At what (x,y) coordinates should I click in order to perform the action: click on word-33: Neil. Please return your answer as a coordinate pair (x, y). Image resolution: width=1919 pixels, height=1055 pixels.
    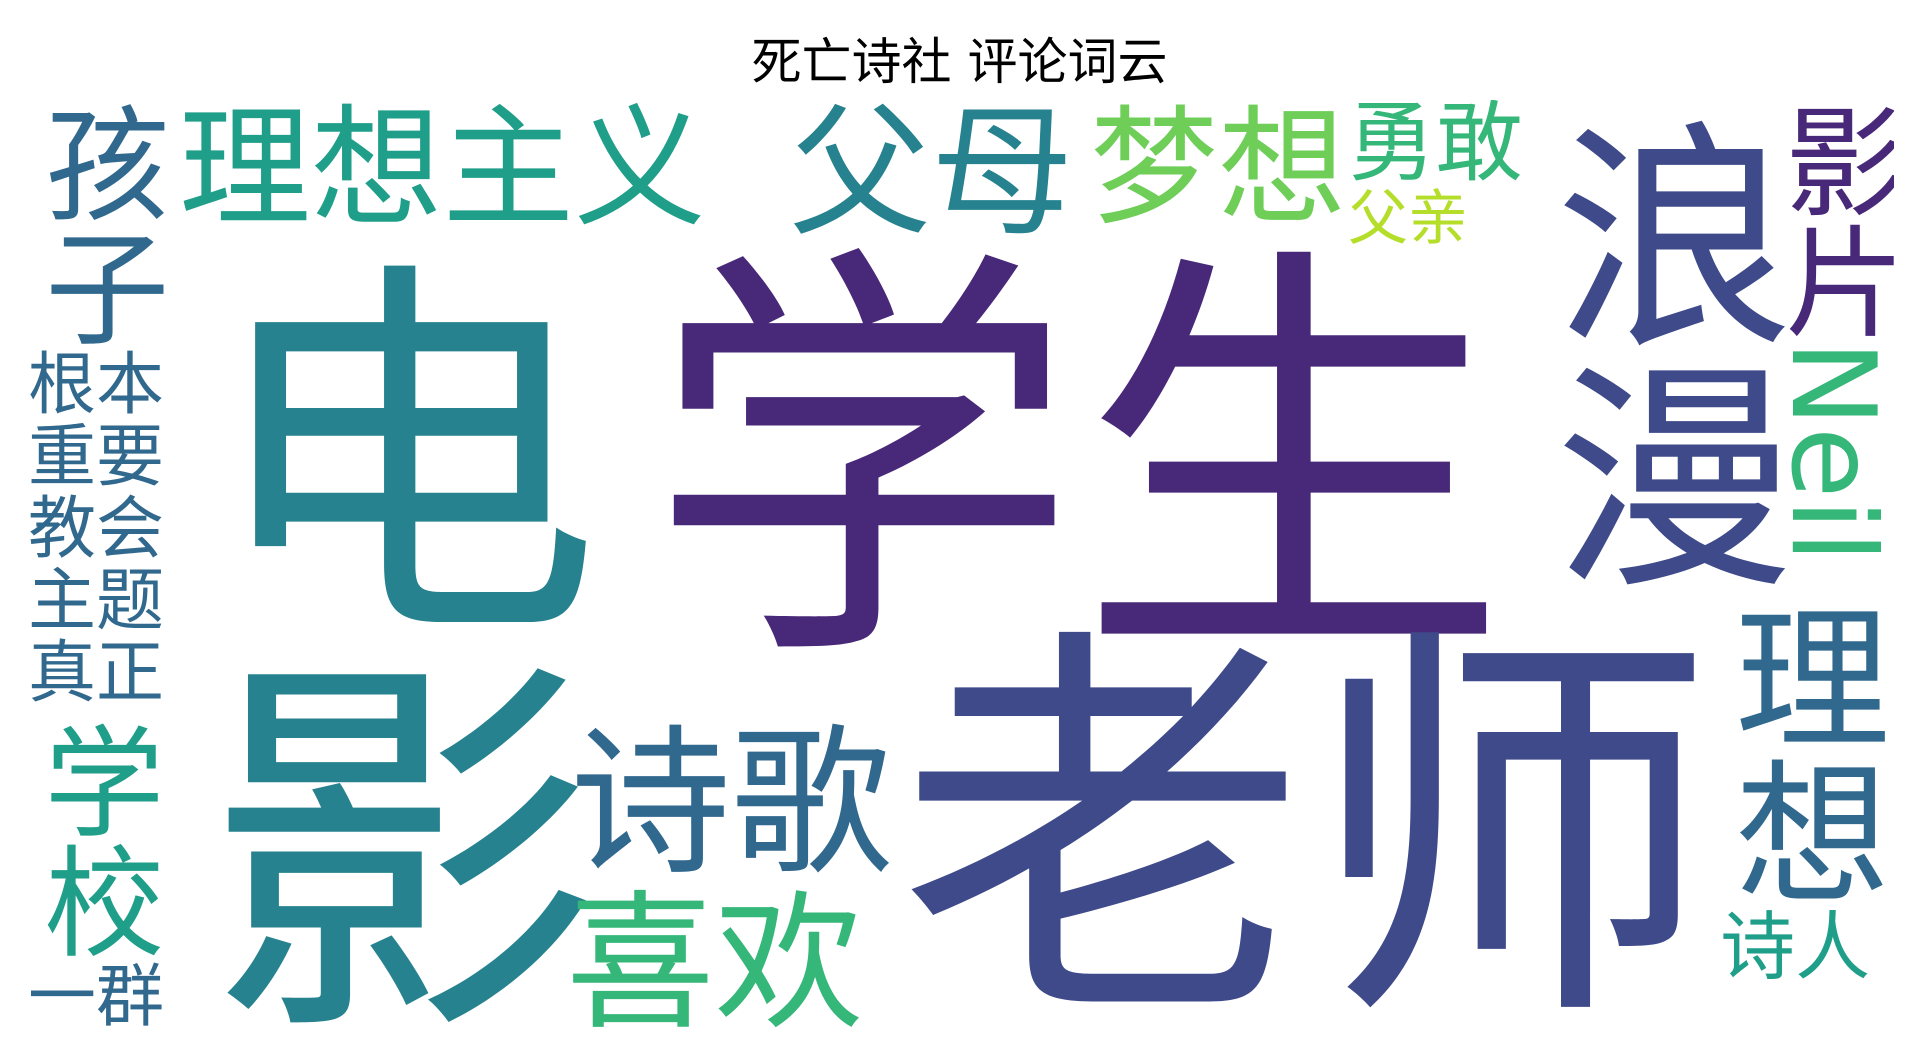
    Looking at the image, I should click on (1829, 451).